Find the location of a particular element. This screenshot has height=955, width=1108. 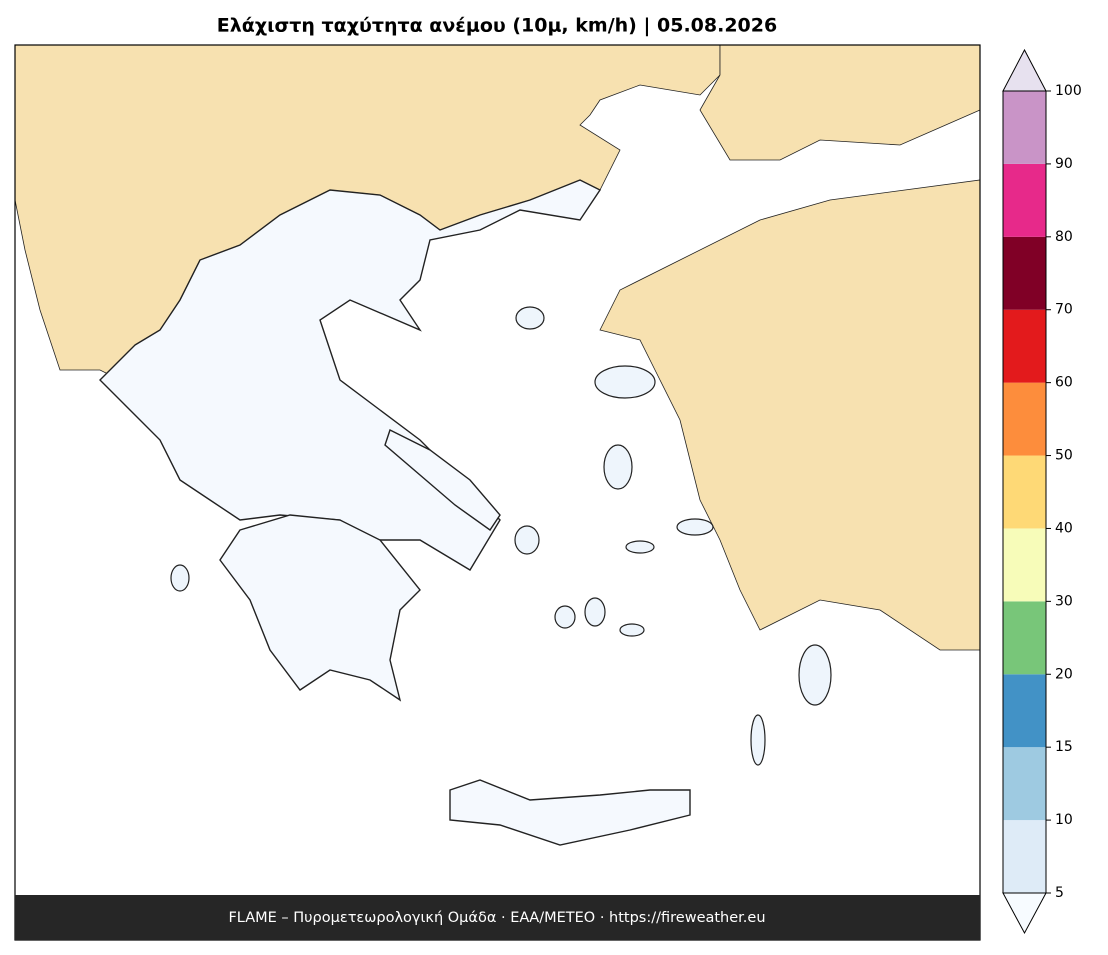

colorbar-tick-label: 50 is located at coordinates (1064, 456).